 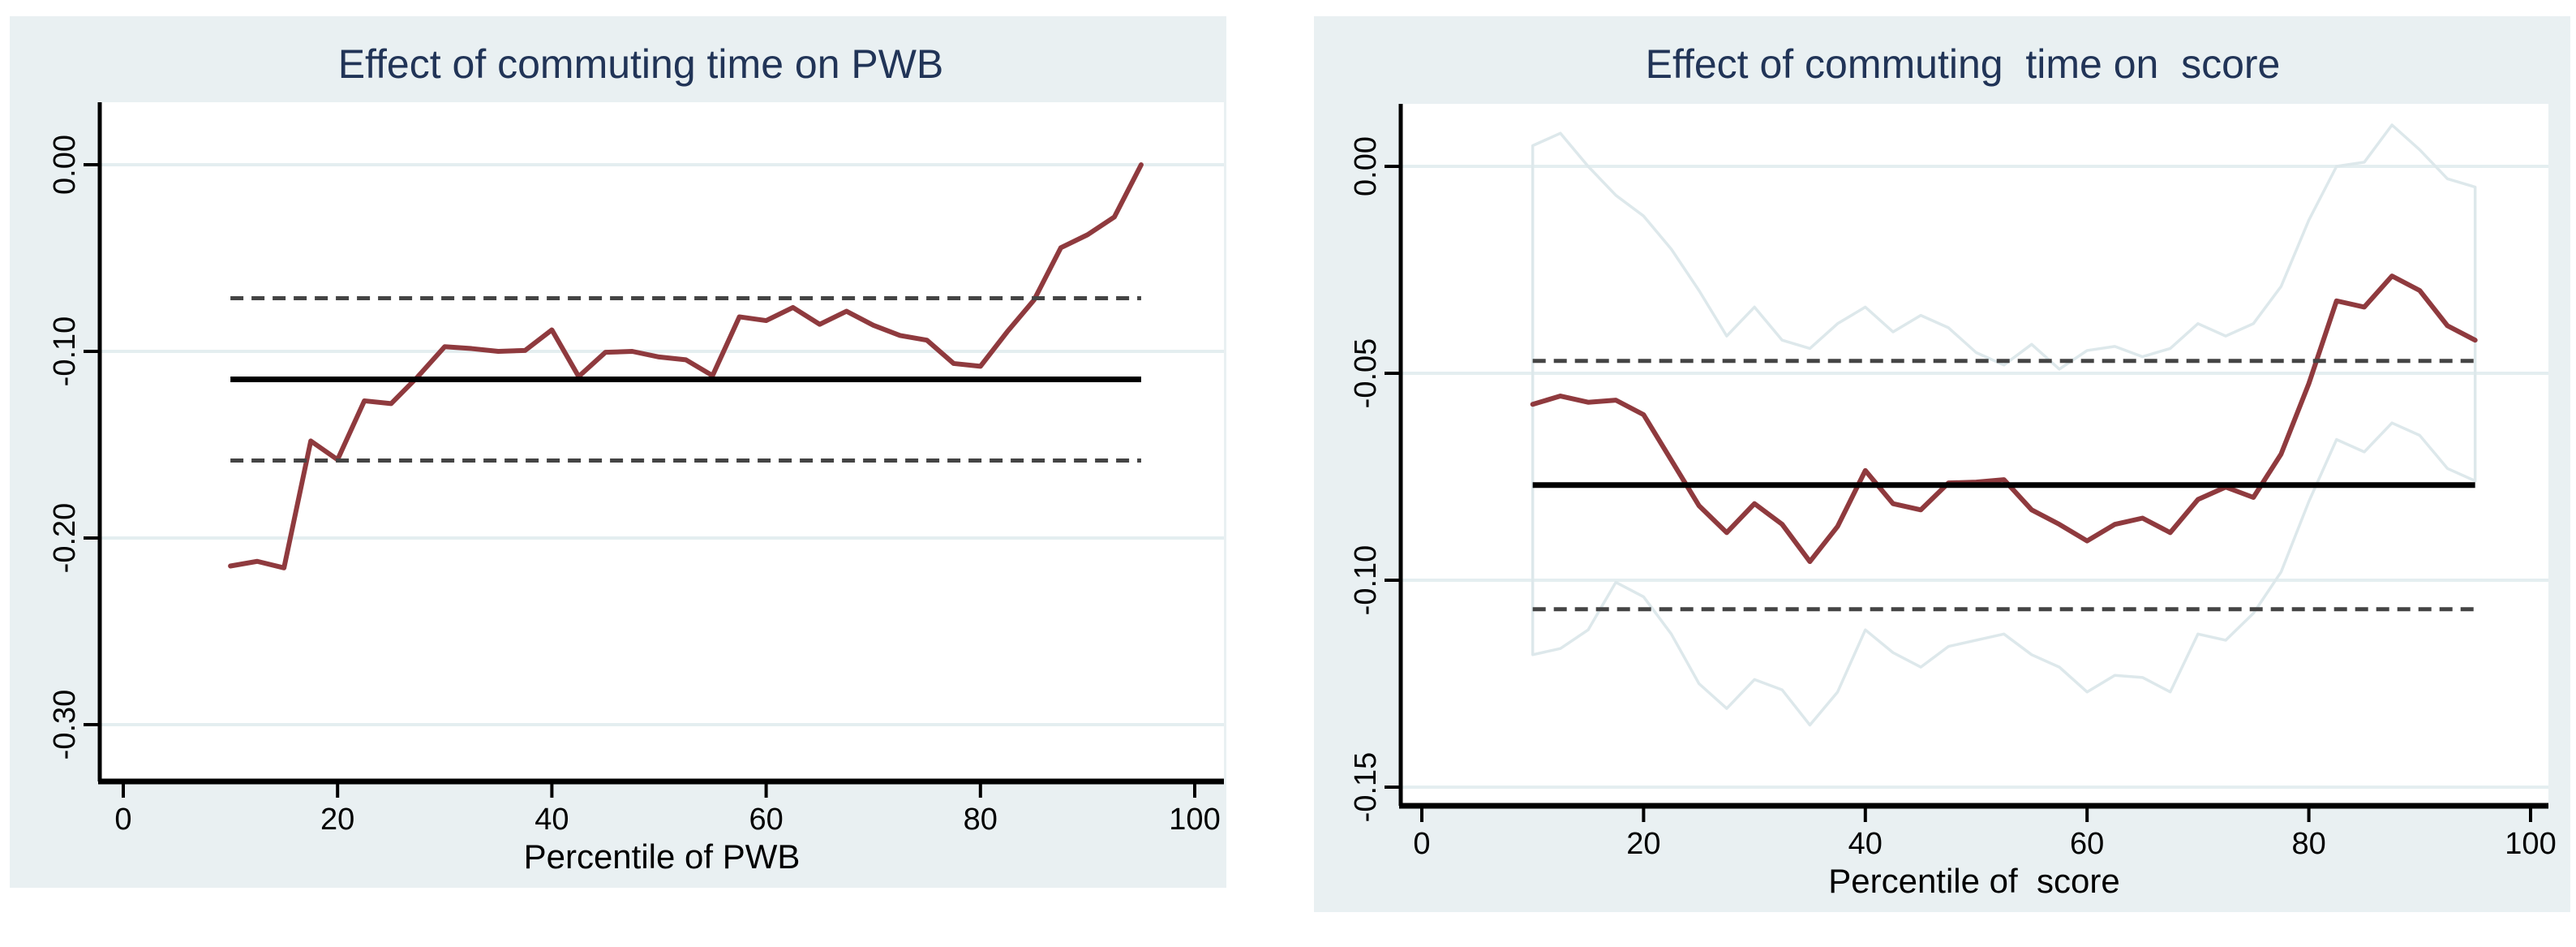 I want to click on y-tick-label: -0.20, so click(x=65, y=538).